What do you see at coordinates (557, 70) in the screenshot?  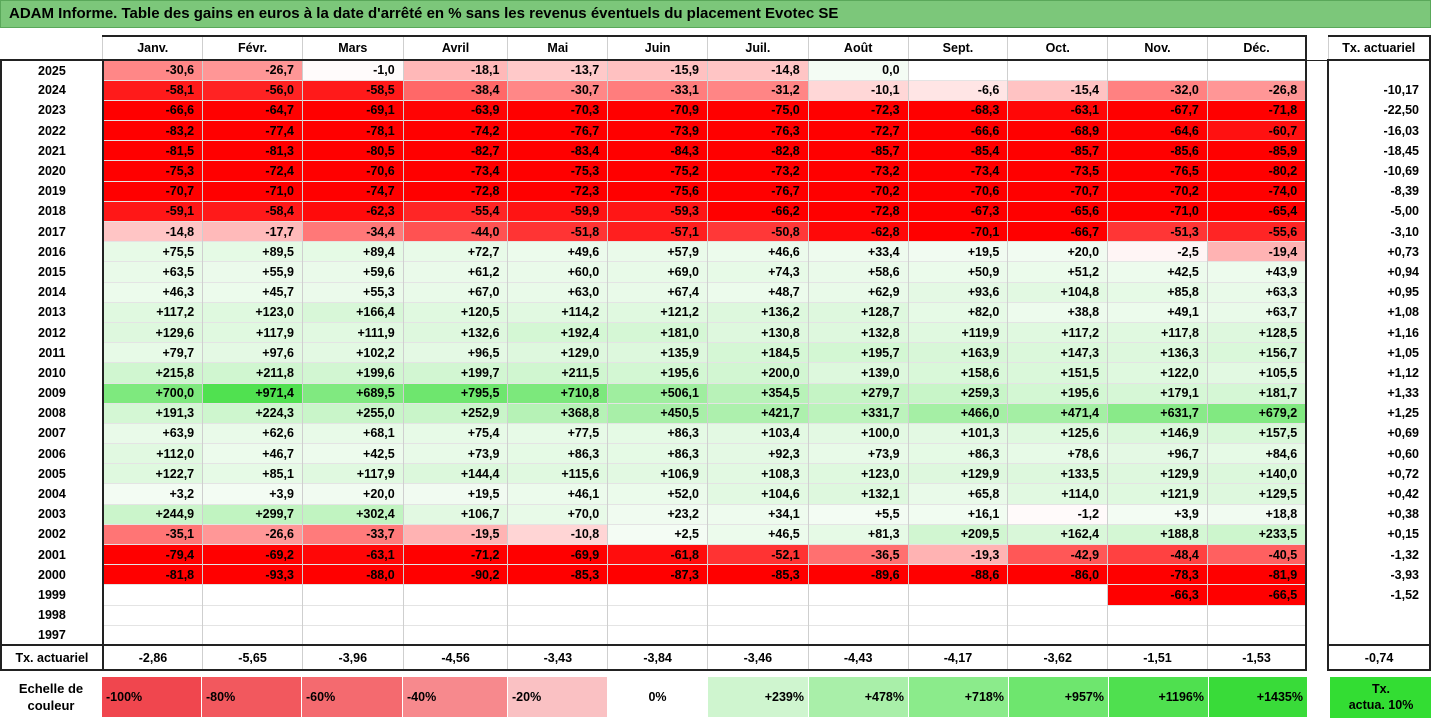 I see `gain-cell: -13,7` at bounding box center [557, 70].